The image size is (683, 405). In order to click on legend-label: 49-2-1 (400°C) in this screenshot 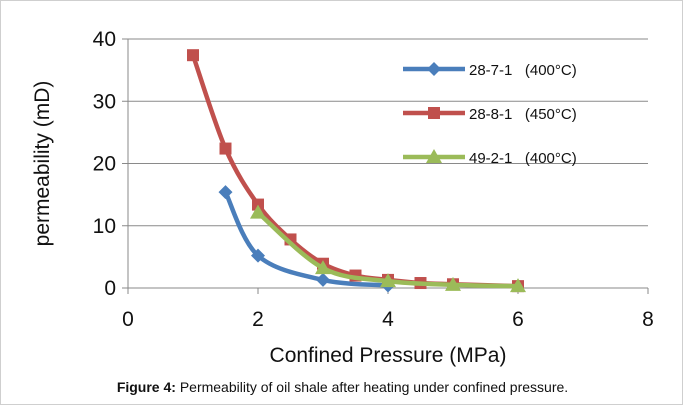, I will do `click(523, 158)`.